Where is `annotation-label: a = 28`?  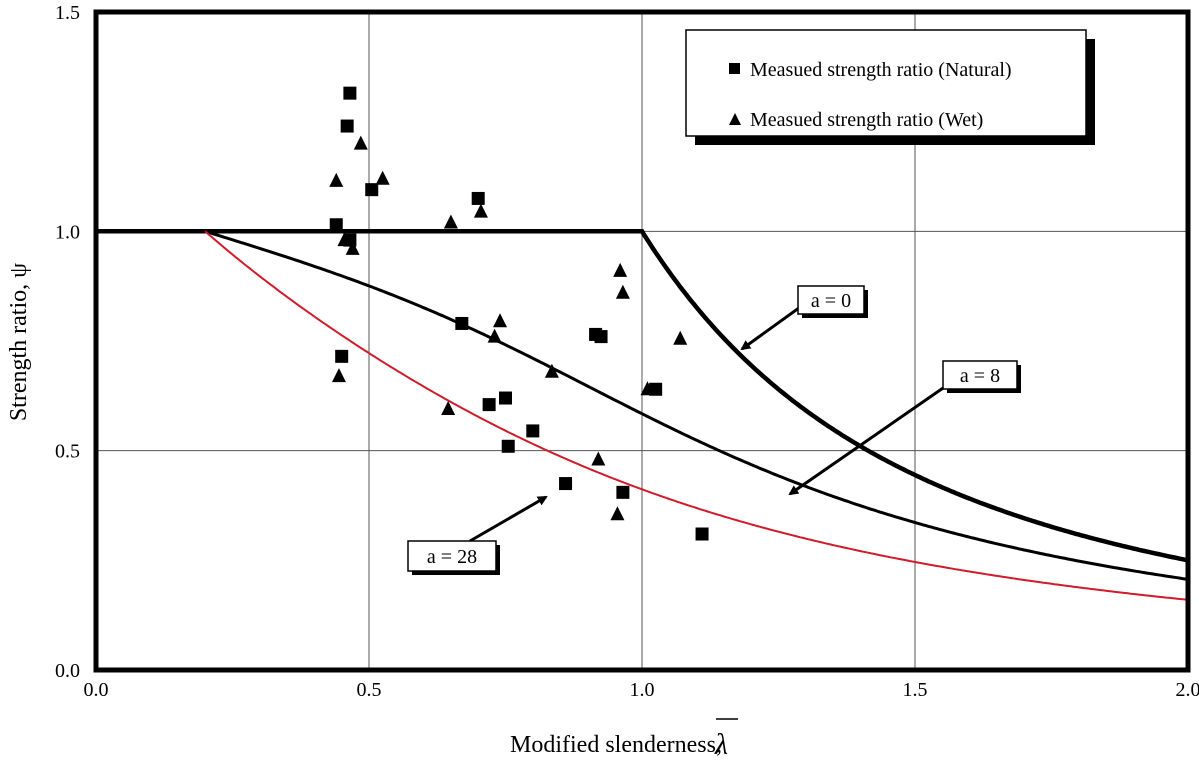 annotation-label: a = 28 is located at coordinates (452, 557).